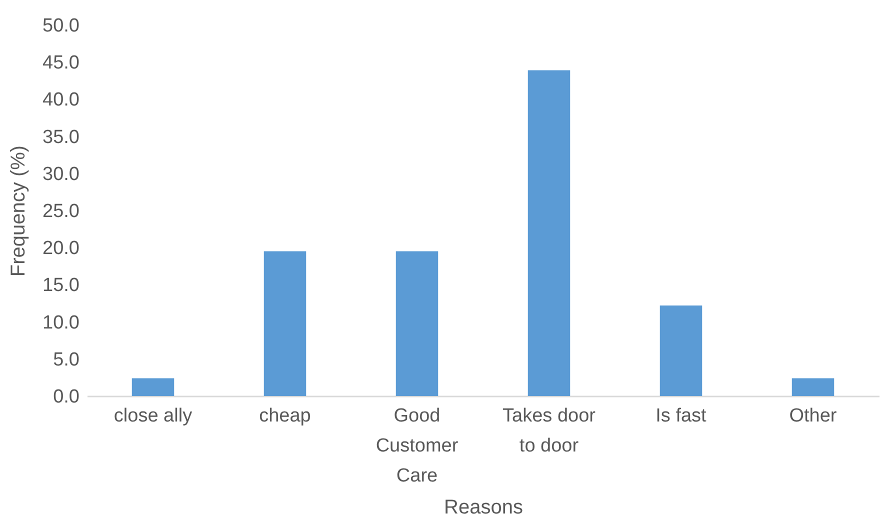 This screenshot has height=531, width=889. What do you see at coordinates (61, 211) in the screenshot?
I see `y-tick-label: 25.0` at bounding box center [61, 211].